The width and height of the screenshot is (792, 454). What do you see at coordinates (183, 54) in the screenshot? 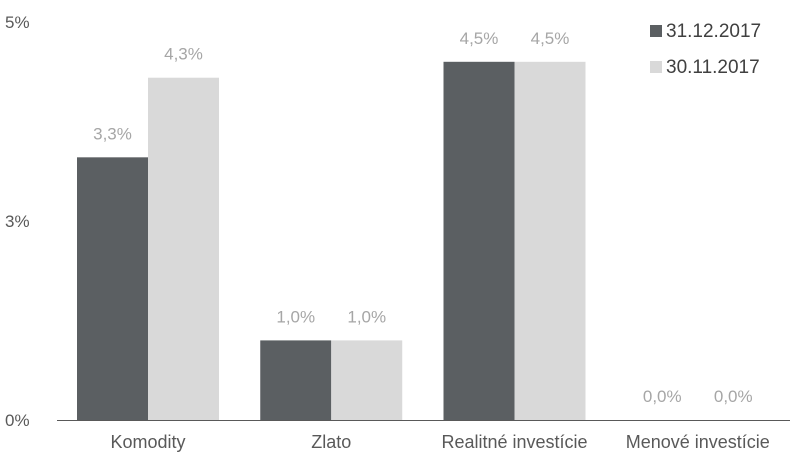
I see `data-label: 4,3%` at bounding box center [183, 54].